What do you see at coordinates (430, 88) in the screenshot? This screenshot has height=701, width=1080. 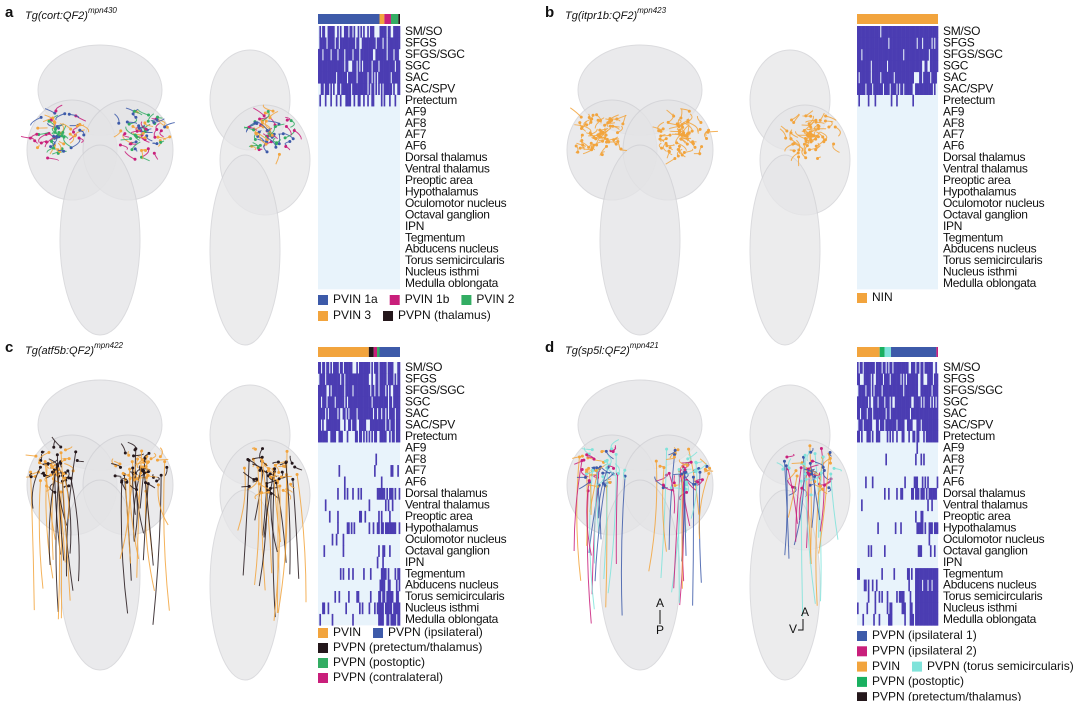 I see `region-label: SAC/SPV` at bounding box center [430, 88].